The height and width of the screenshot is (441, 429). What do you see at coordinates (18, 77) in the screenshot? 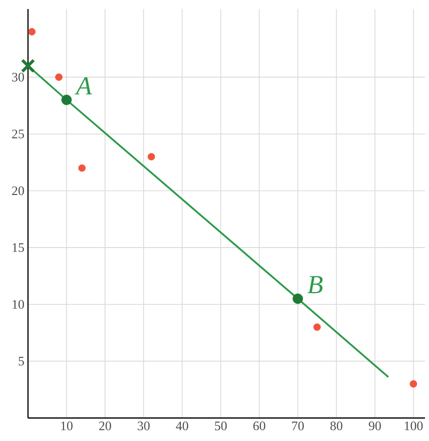
I see `y-tick-label: 30` at bounding box center [18, 77].